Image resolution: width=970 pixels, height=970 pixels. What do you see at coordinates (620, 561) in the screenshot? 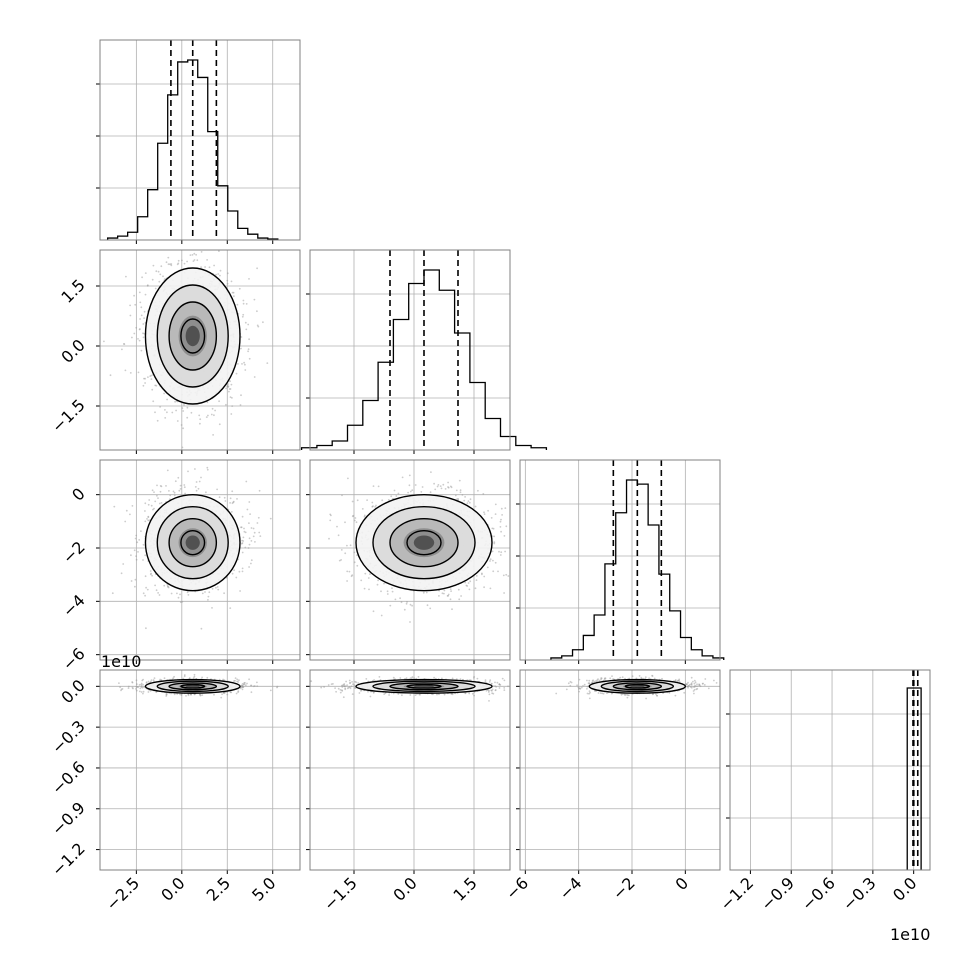
I see `histogram-panel-p2` at bounding box center [620, 561].